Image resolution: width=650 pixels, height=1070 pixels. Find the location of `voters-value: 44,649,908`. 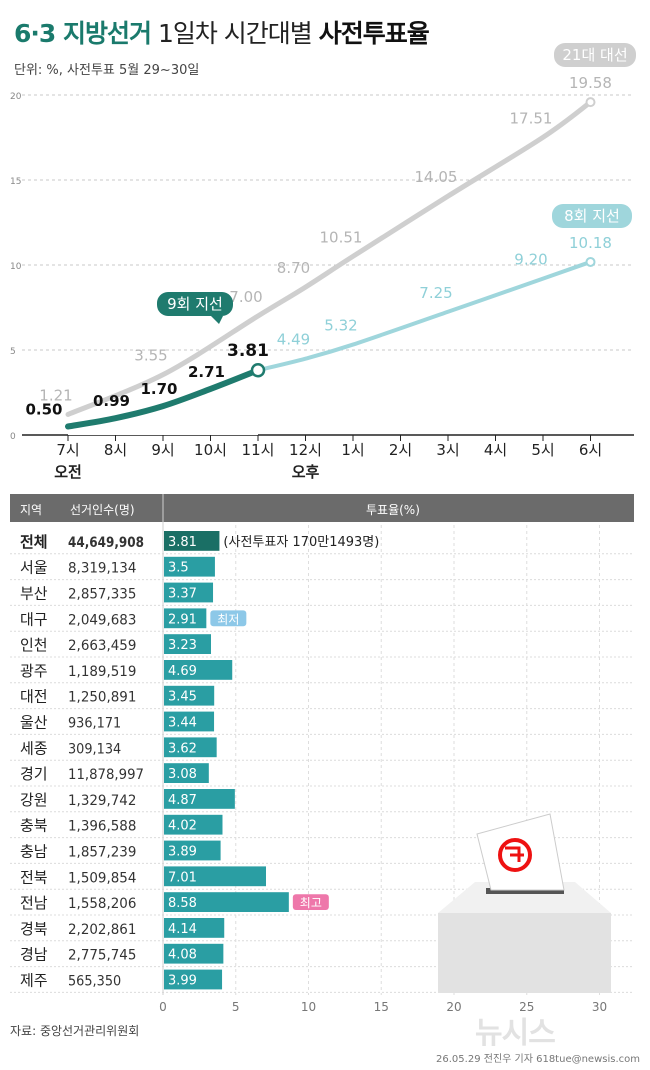

voters-value: 44,649,908 is located at coordinates (106, 543).